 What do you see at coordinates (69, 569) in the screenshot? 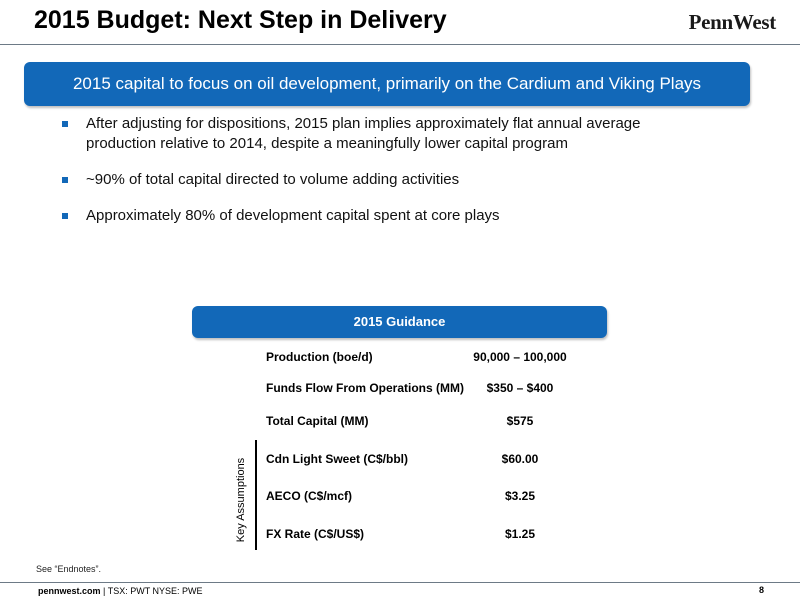
I see `endnote-reference: See “Endnotes”.` at bounding box center [69, 569].